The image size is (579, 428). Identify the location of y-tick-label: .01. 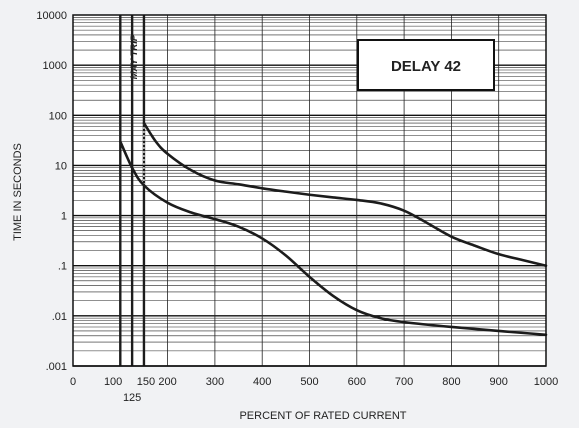
(59, 317).